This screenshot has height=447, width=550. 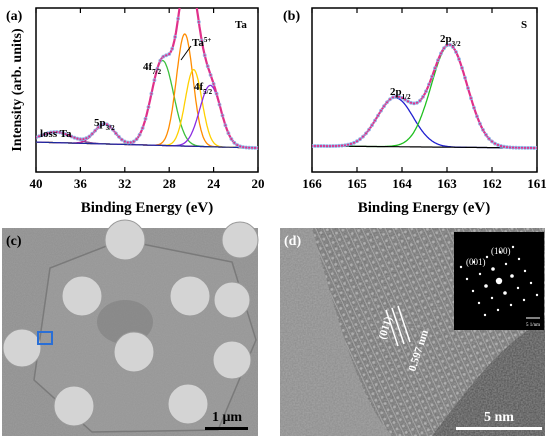 I want to click on x-tick-label: 164, so click(x=402, y=183).